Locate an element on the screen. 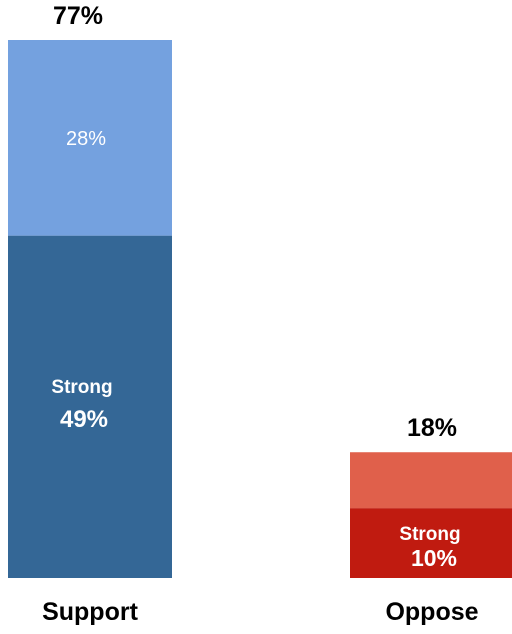 The height and width of the screenshot is (634, 512). bar-total-label: 77% is located at coordinates (78, 16).